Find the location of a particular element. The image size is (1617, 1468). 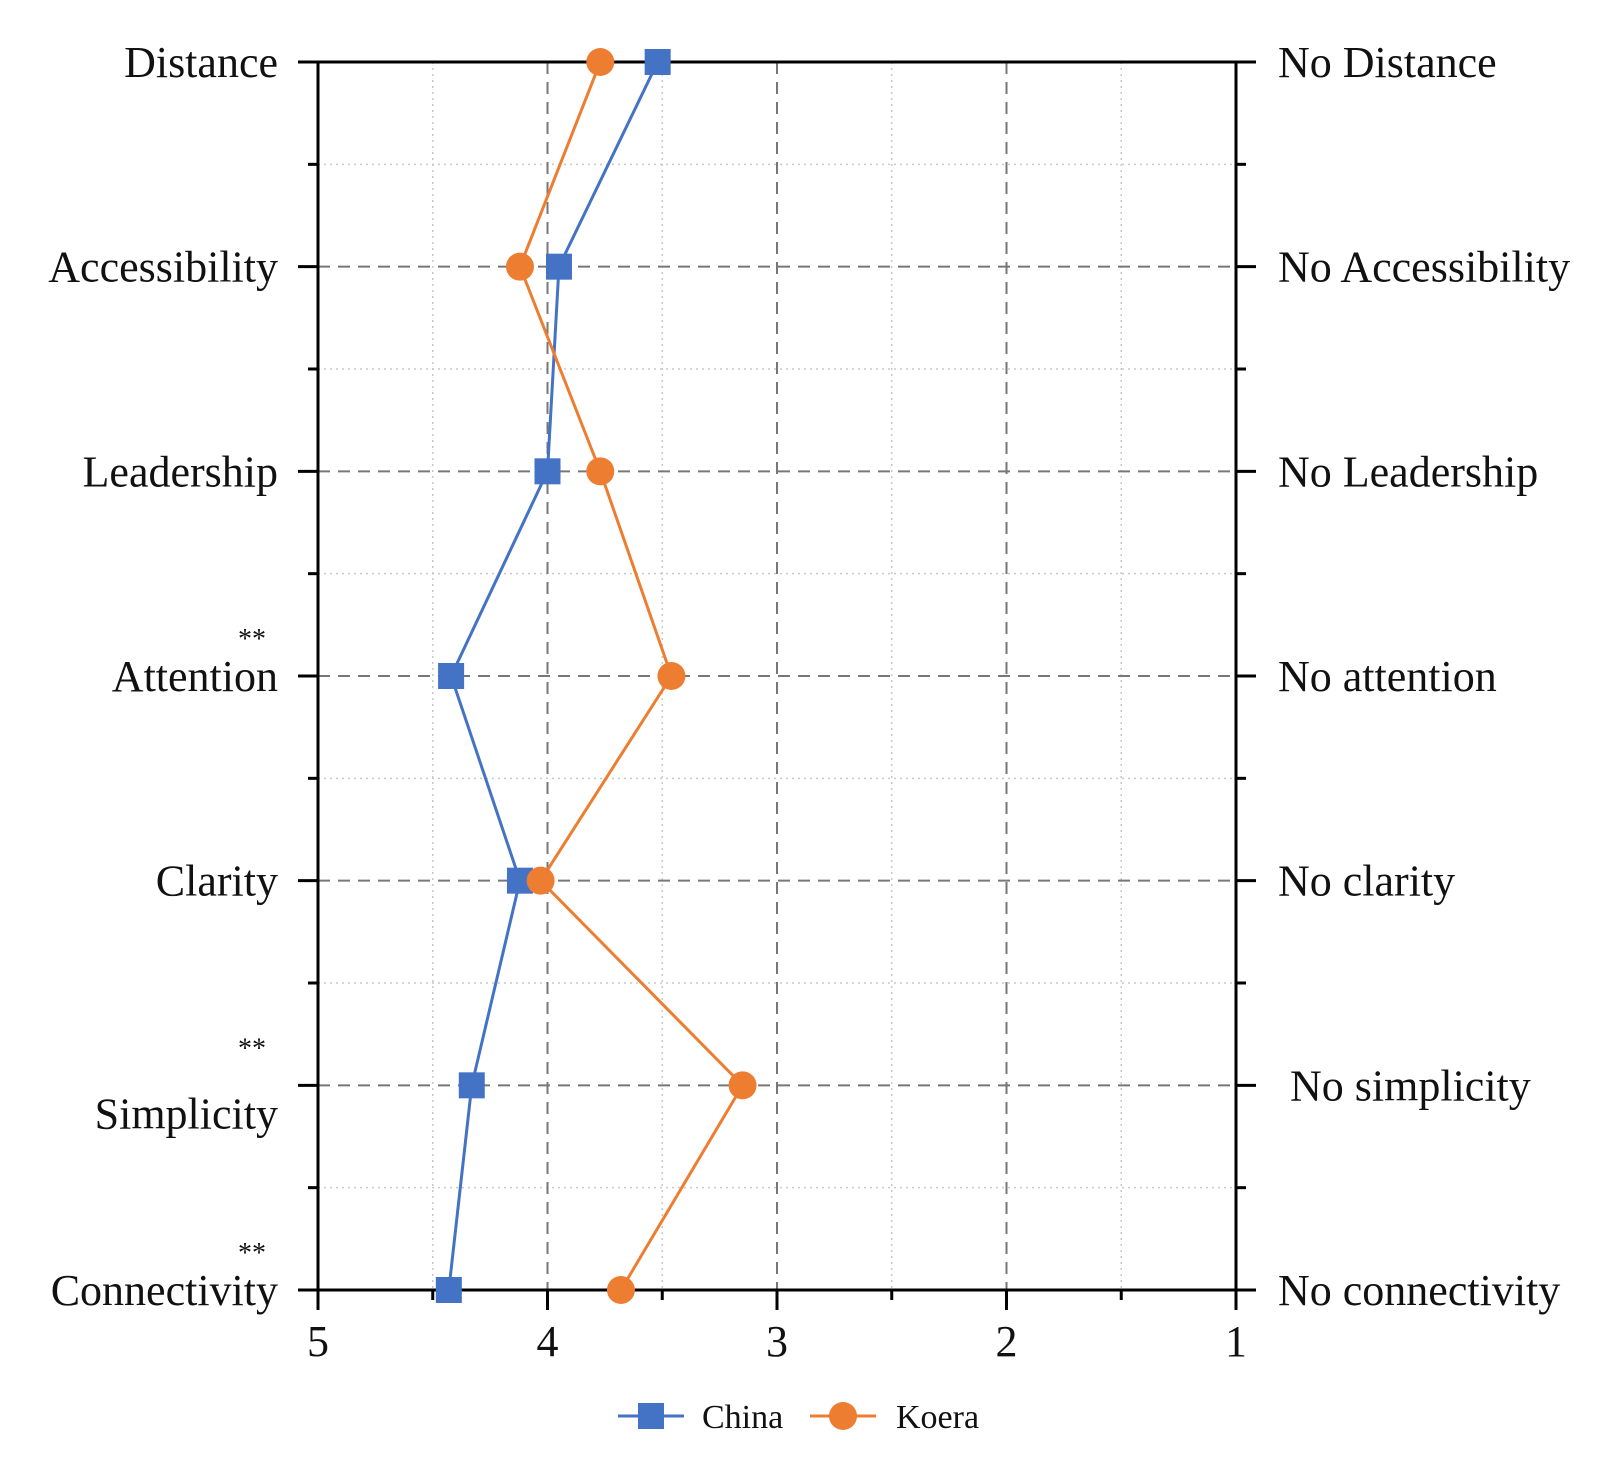

x-tick-label: 3 is located at coordinates (777, 1341).